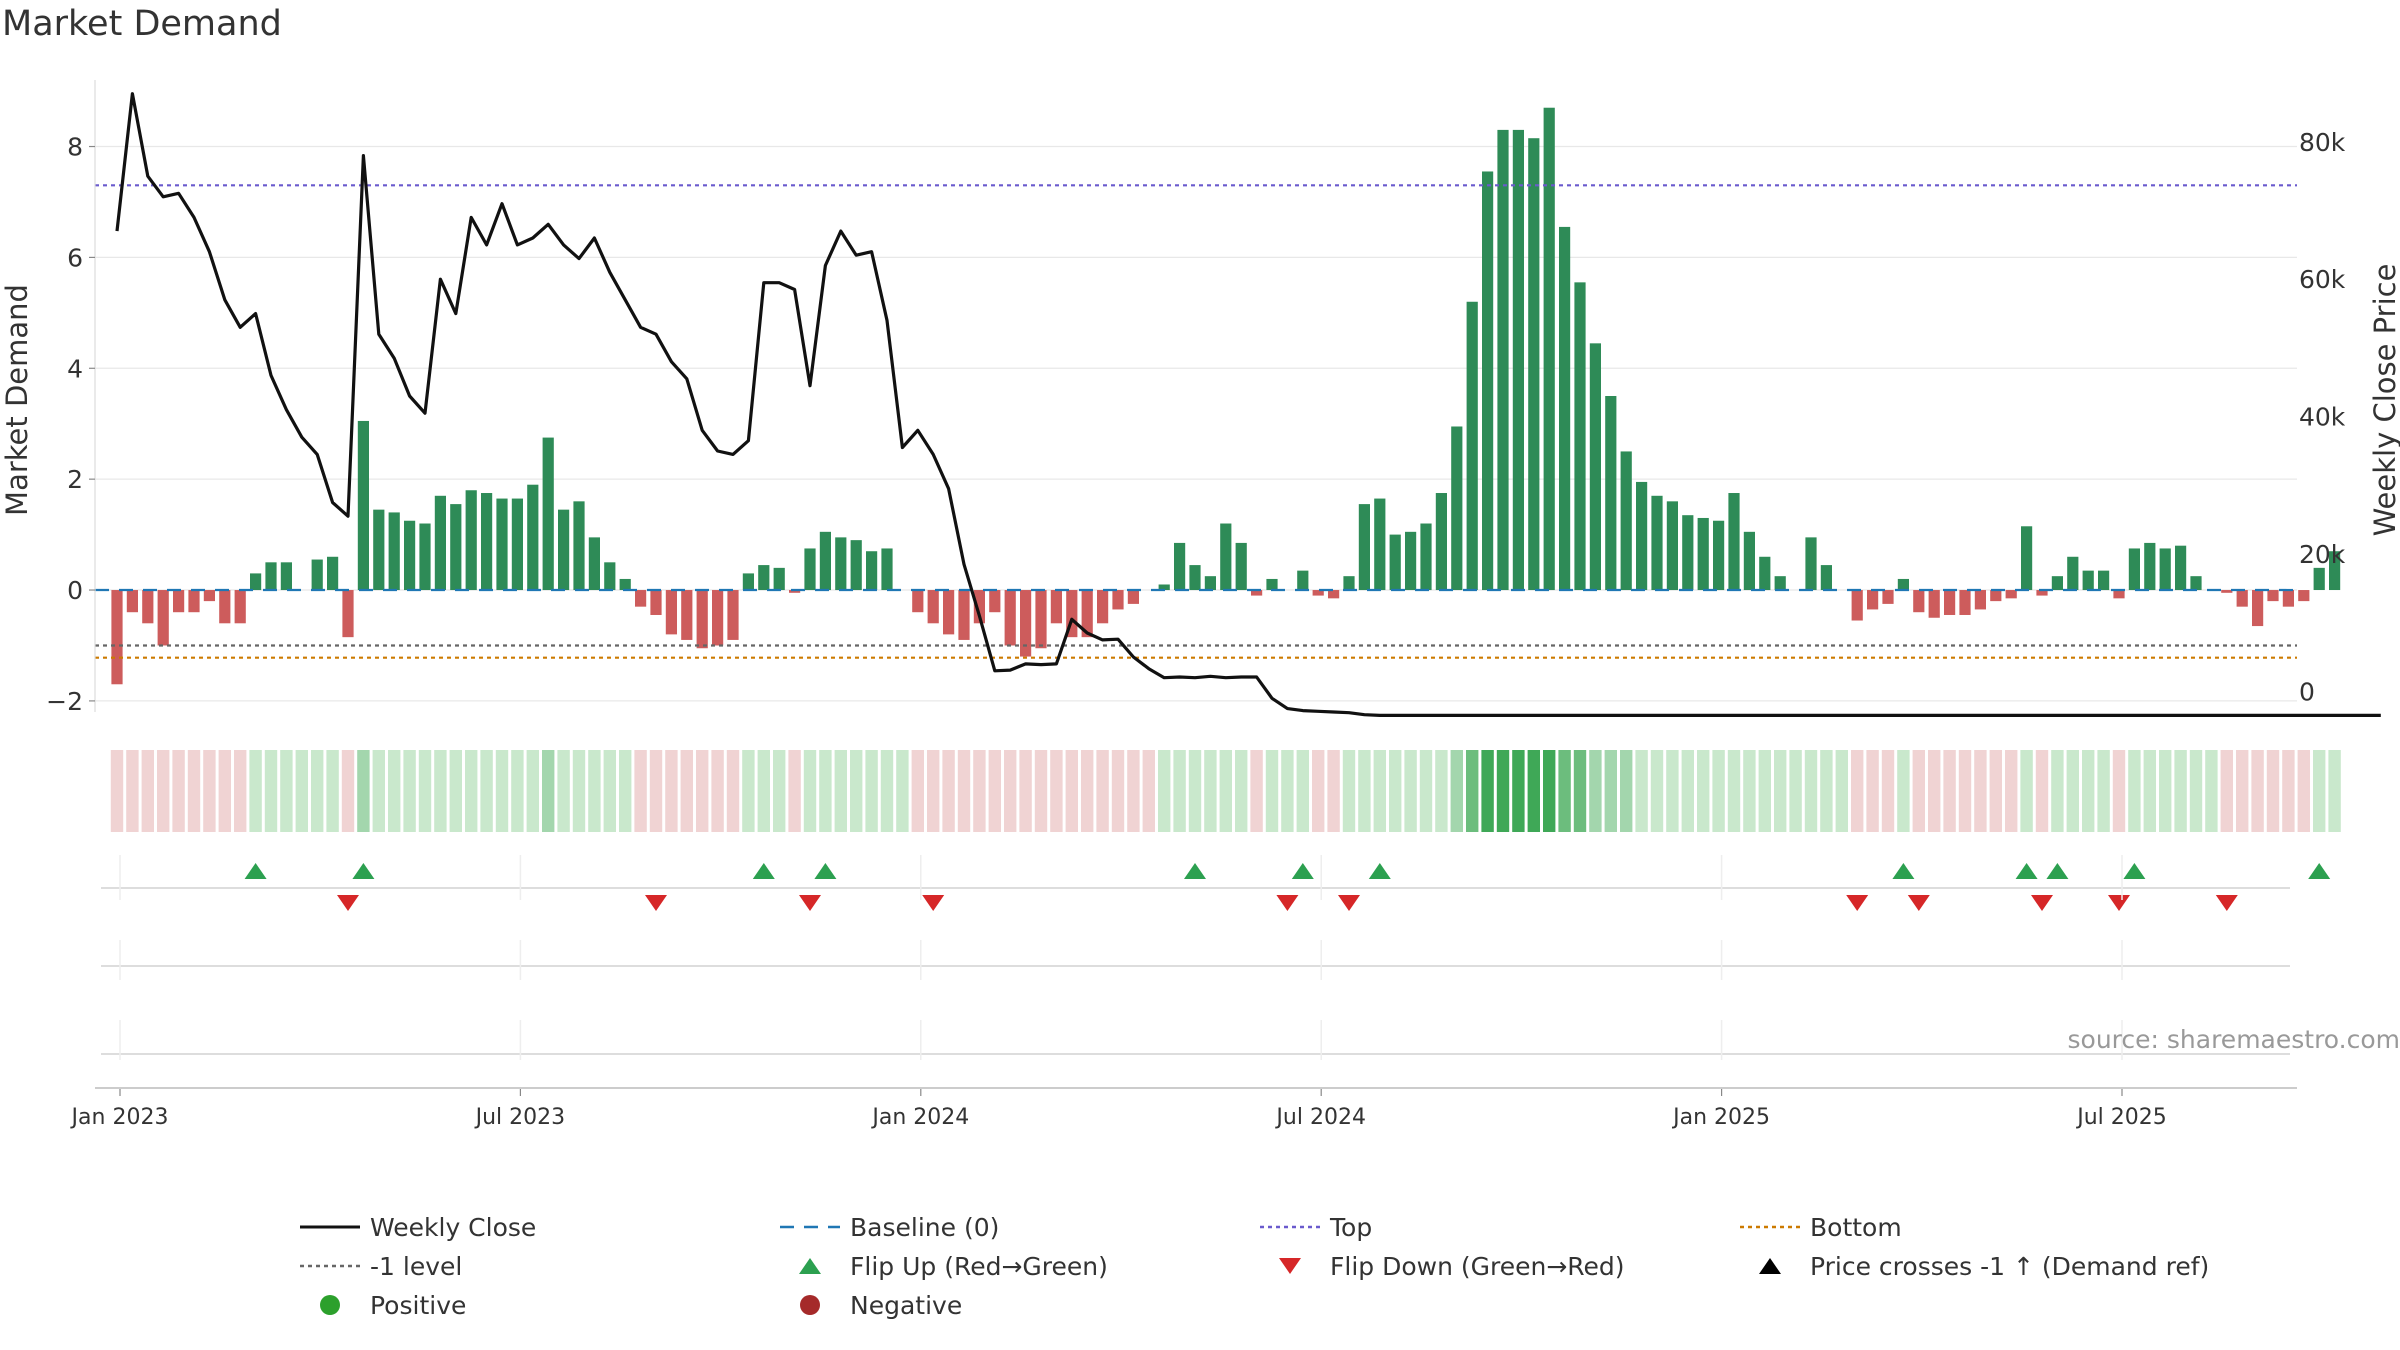 This screenshot has height=1350, width=2400. What do you see at coordinates (75, 257) in the screenshot?
I see `left-axis-tick-label: 6` at bounding box center [75, 257].